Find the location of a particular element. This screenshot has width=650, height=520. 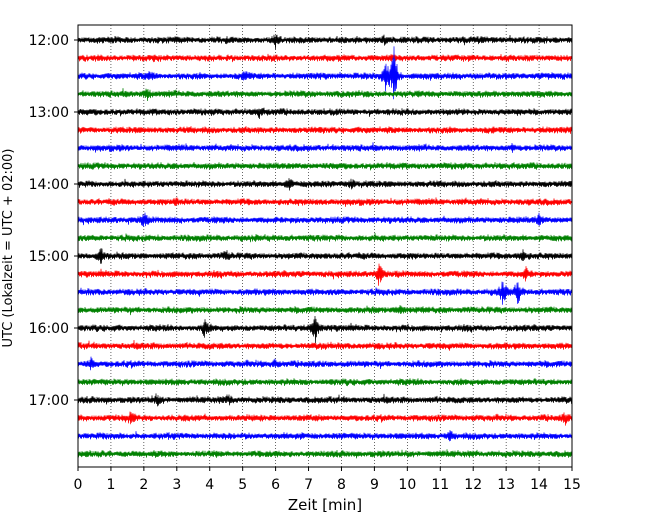

x-tick-label: 9 is located at coordinates (374, 485).